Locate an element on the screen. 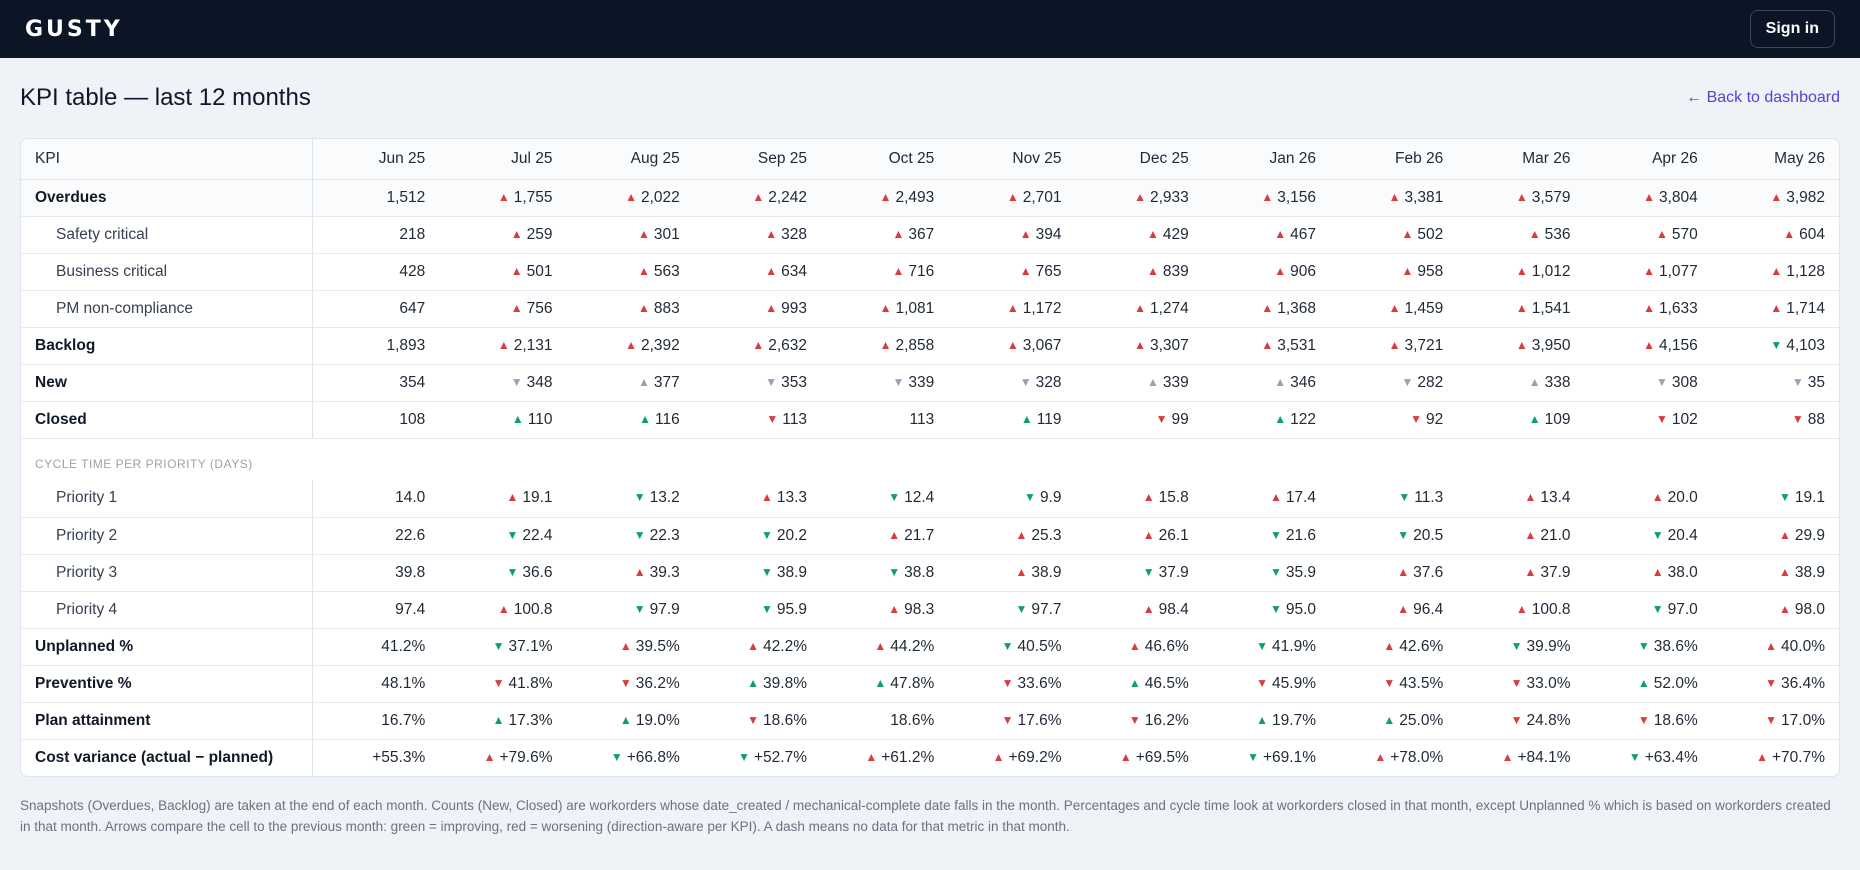 The image size is (1860, 870). kpi-value: 100.8 is located at coordinates (1551, 609).